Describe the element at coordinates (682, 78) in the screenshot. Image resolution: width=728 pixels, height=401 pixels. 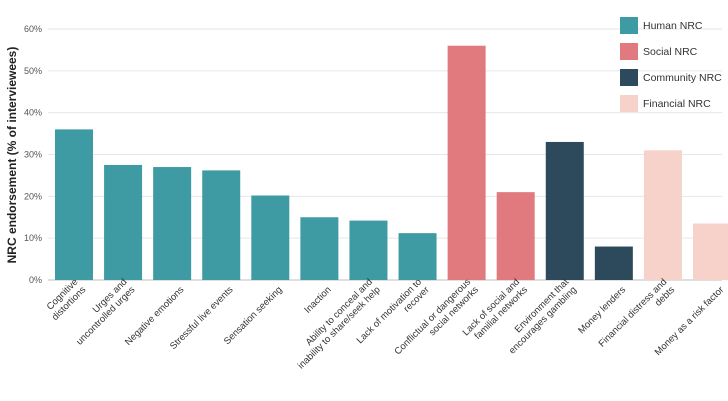
I see `legend-label: Community NRC` at that location.